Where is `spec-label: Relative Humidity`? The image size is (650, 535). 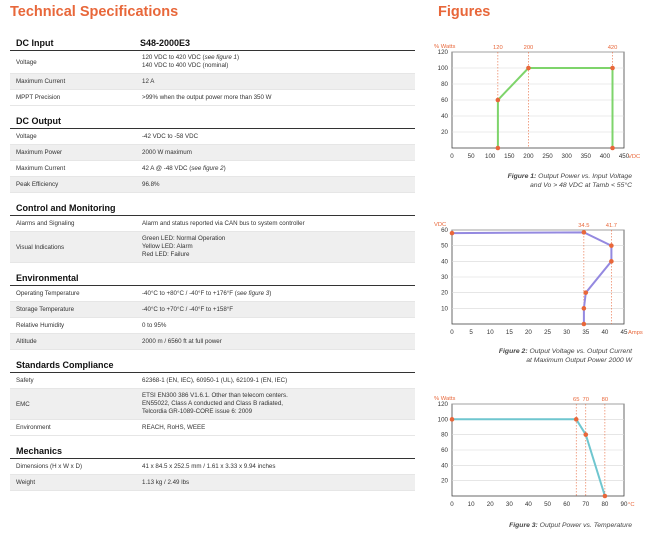
spec-label: Relative Humidity is located at coordinates (40, 325).